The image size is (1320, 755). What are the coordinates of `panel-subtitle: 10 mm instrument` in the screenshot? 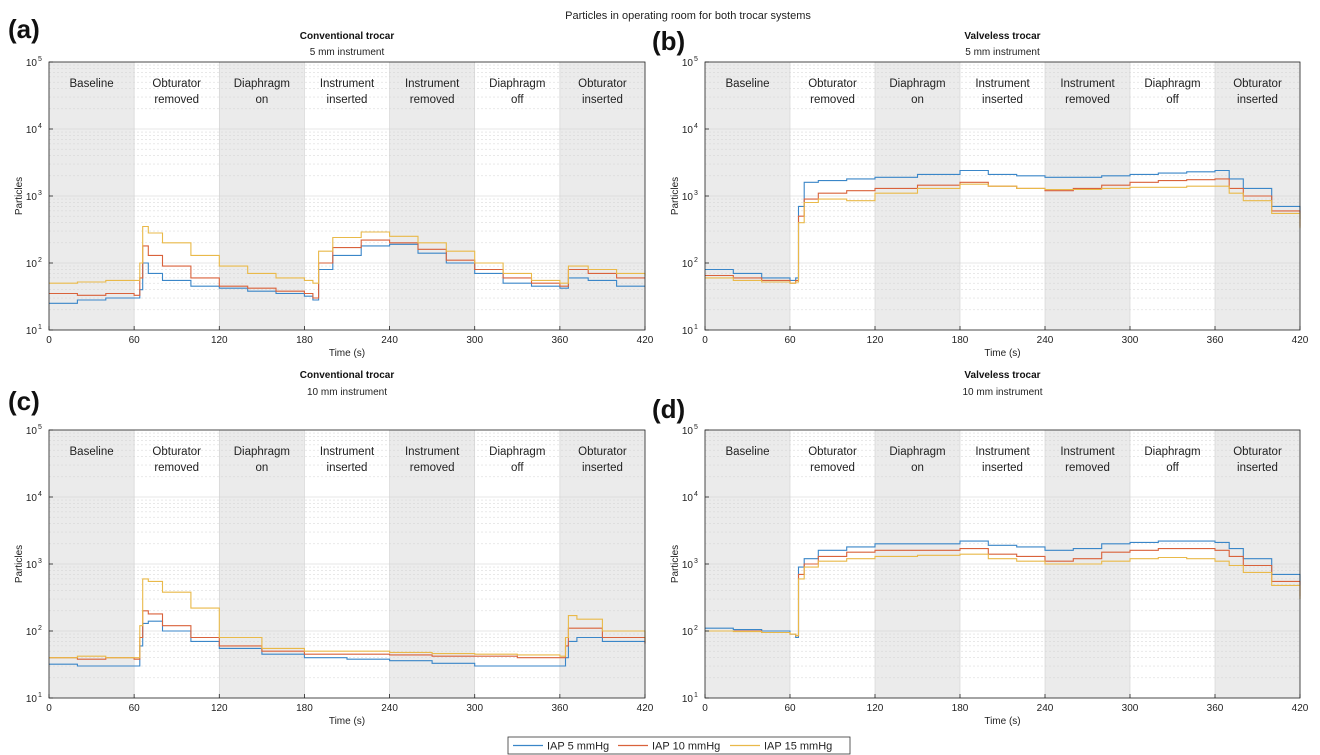 It's located at (347, 392).